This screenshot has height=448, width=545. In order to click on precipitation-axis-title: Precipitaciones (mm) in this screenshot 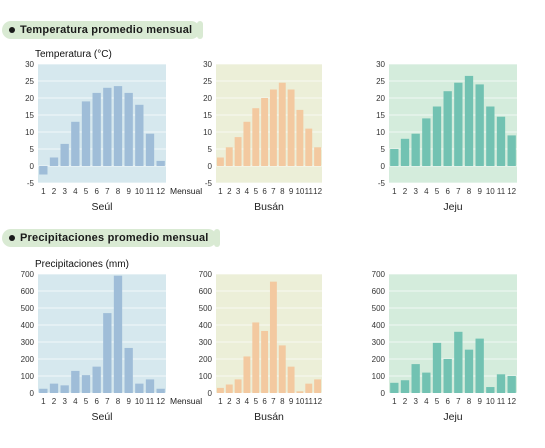, I will do `click(82, 264)`.